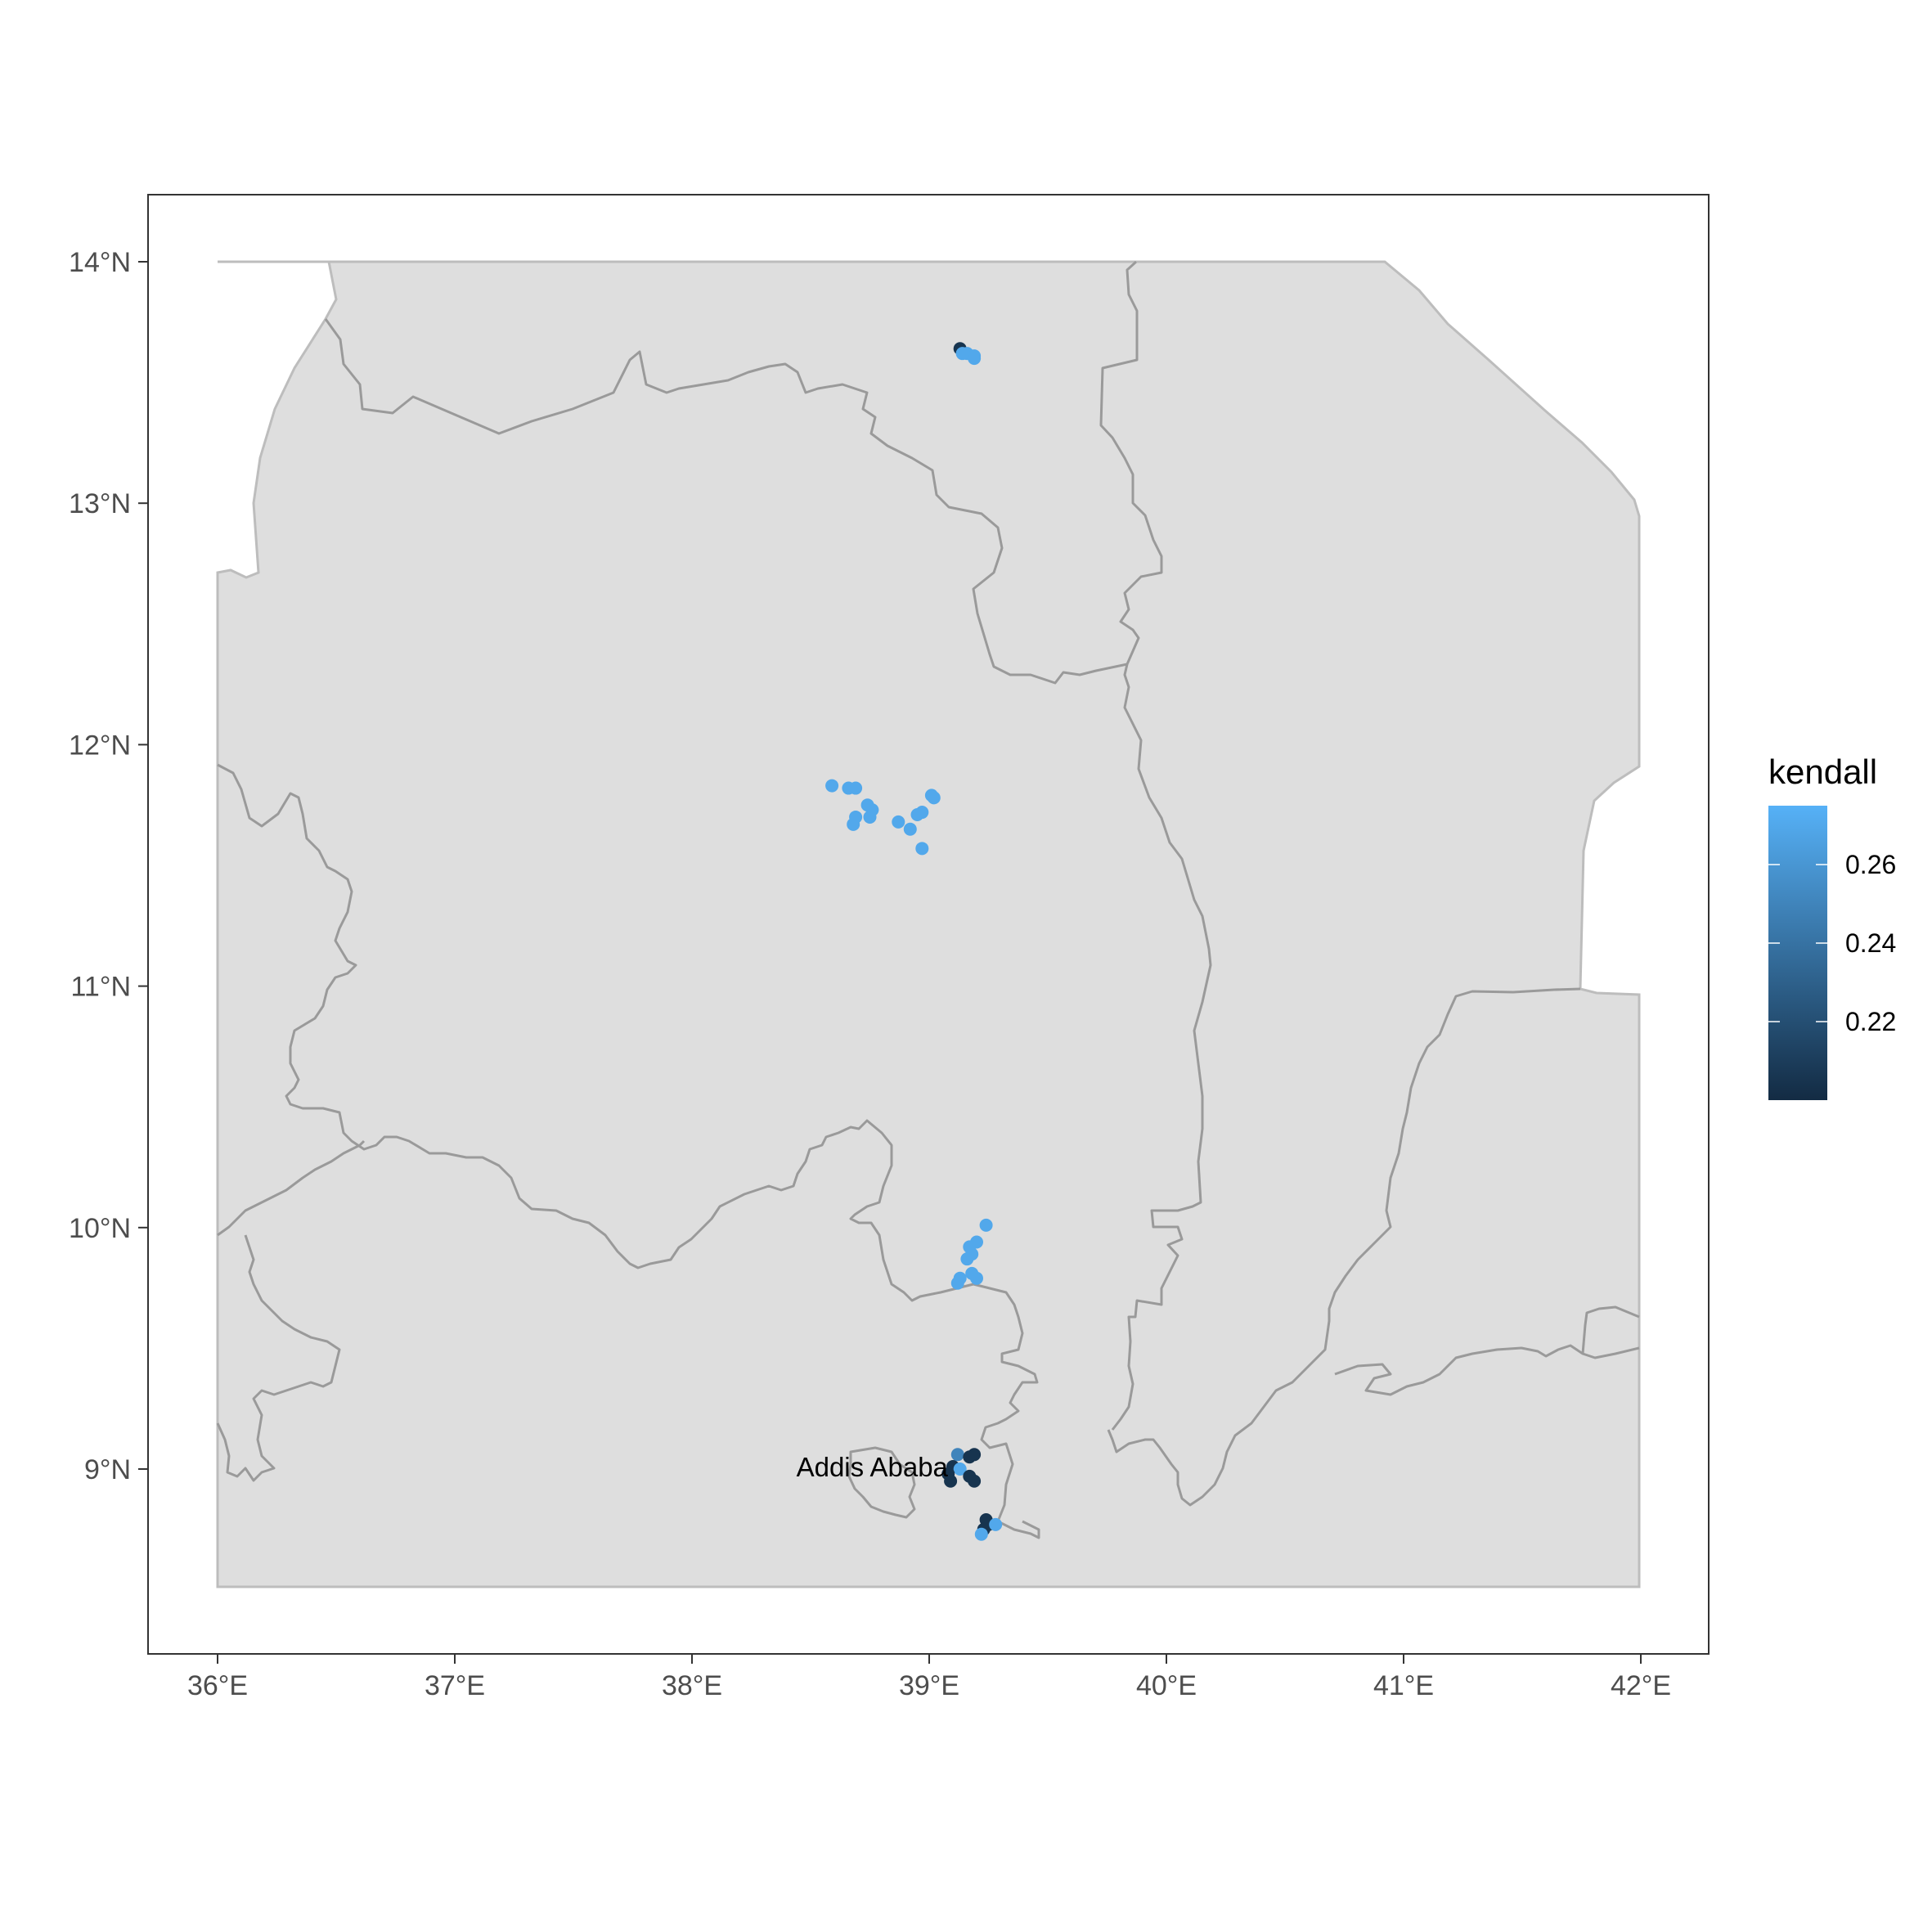  What do you see at coordinates (929, 1686) in the screenshot?
I see `x-tick-label: 39°E` at bounding box center [929, 1686].